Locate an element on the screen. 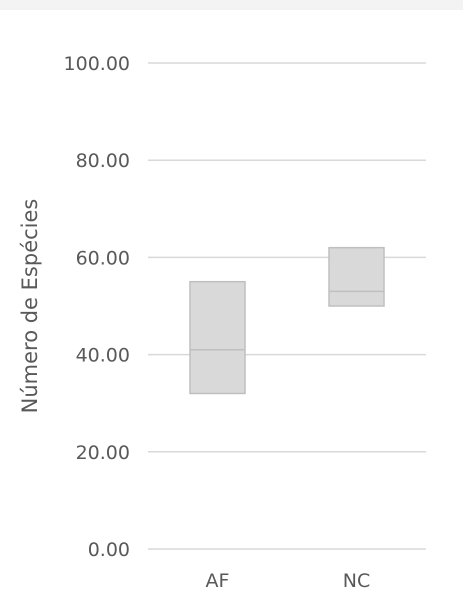  y-tick-label: 60.00 is located at coordinates (103, 258).